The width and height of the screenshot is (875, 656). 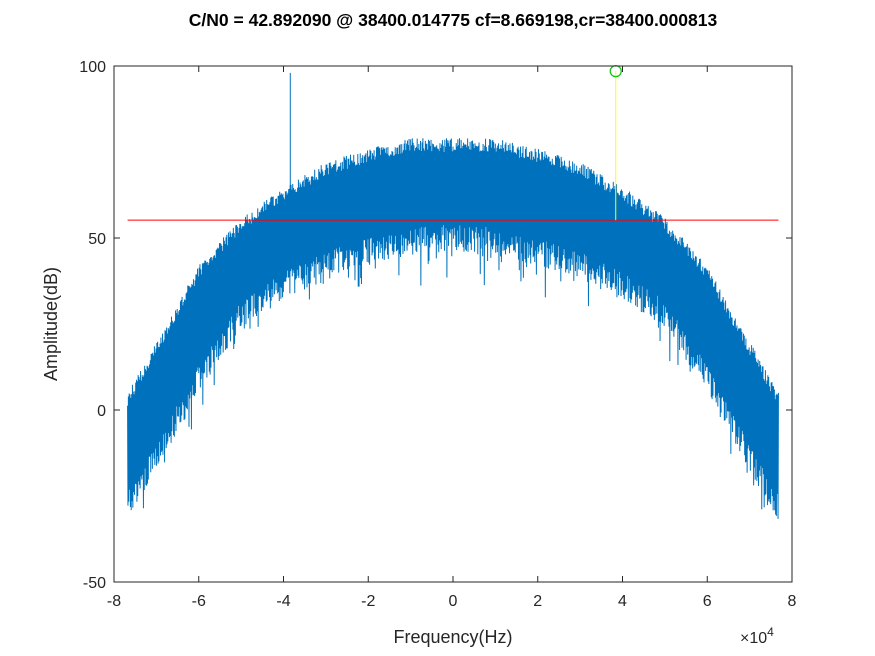 I want to click on x-tick-label: 0, so click(x=453, y=601).